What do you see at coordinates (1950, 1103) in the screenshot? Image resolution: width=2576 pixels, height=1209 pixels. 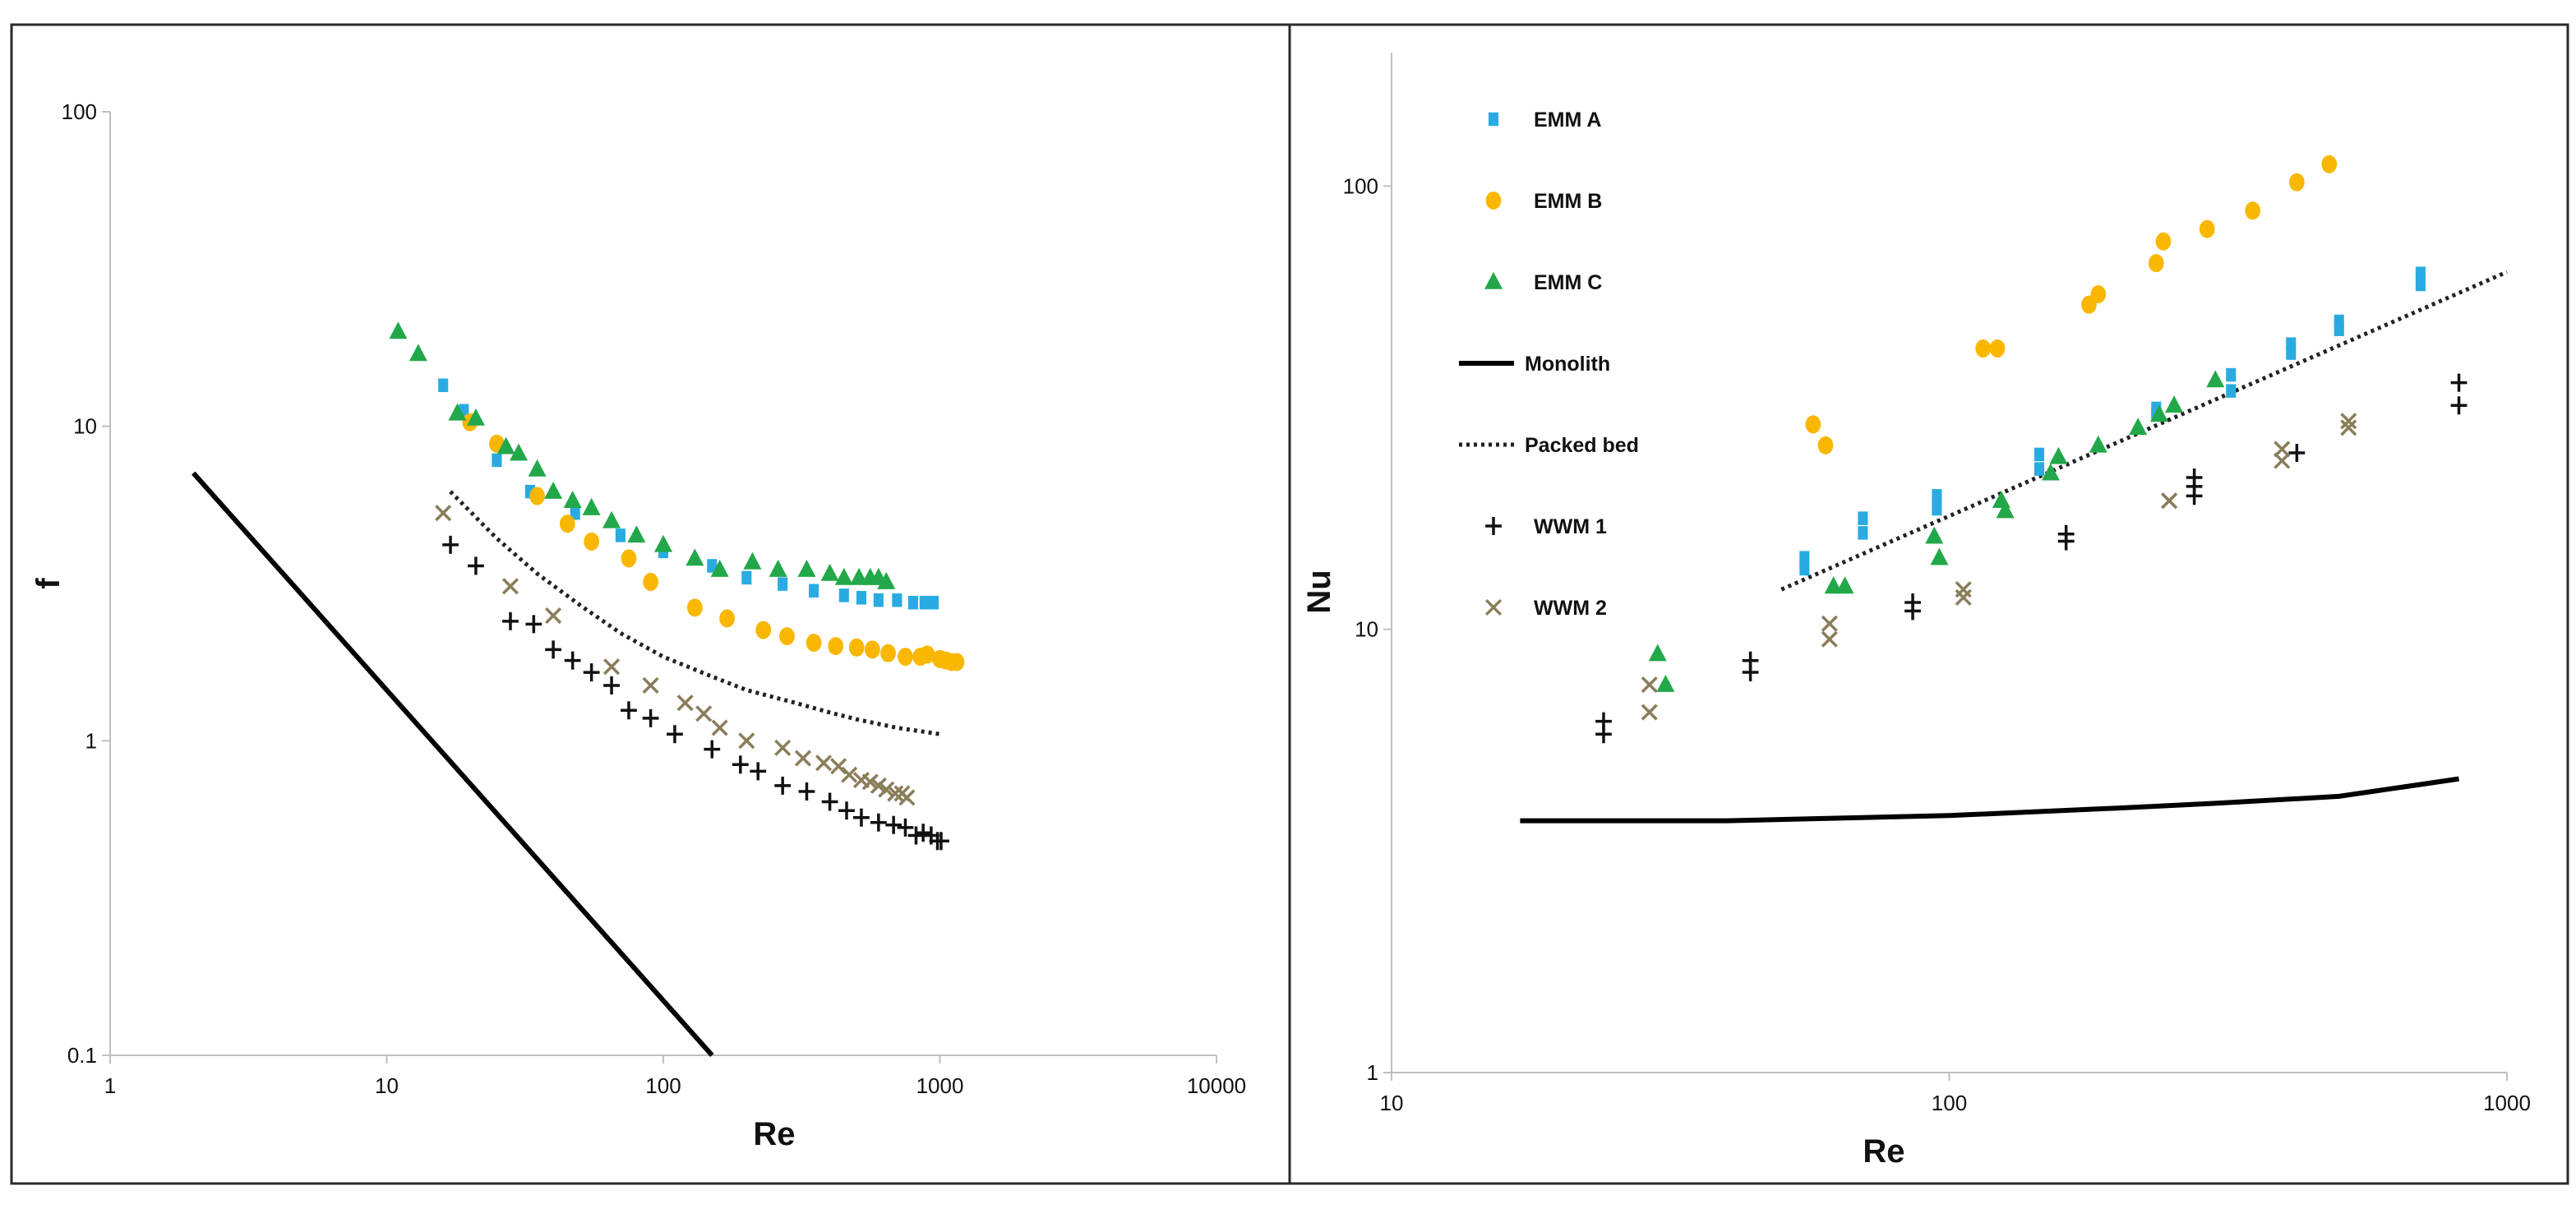 I see `x-tick-label: 100` at bounding box center [1950, 1103].